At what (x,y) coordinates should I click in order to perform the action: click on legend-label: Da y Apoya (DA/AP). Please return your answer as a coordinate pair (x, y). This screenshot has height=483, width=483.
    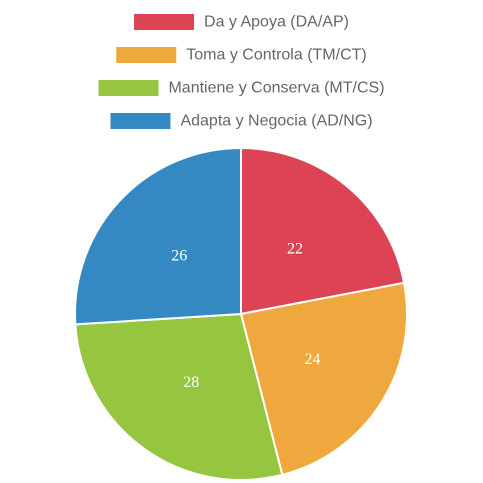
    Looking at the image, I should click on (276, 22).